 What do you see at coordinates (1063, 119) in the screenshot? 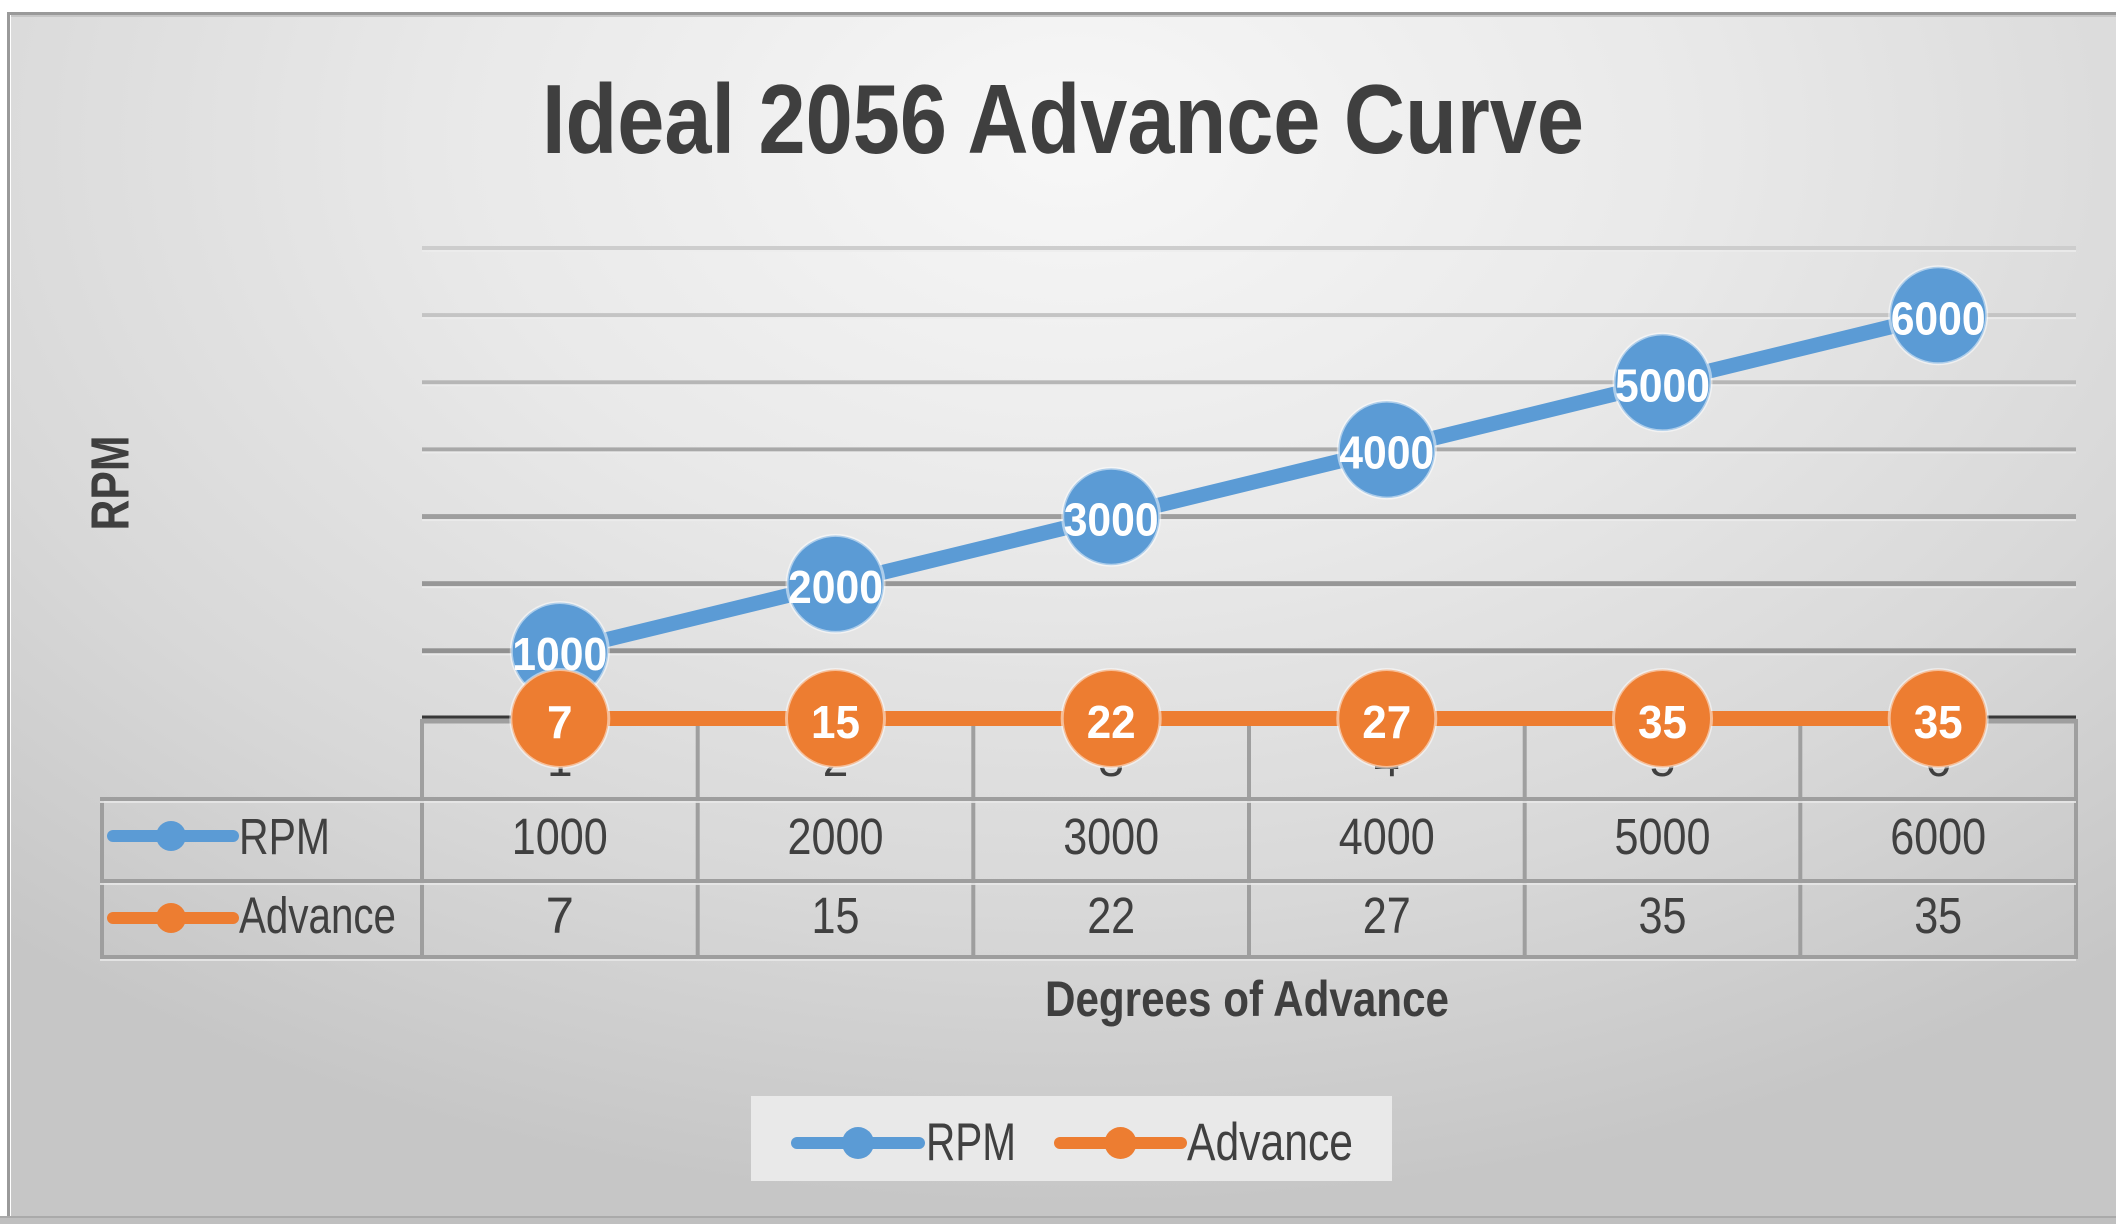
I see `svg-text: Ideal 2056 Advance Curve` at bounding box center [1063, 119].